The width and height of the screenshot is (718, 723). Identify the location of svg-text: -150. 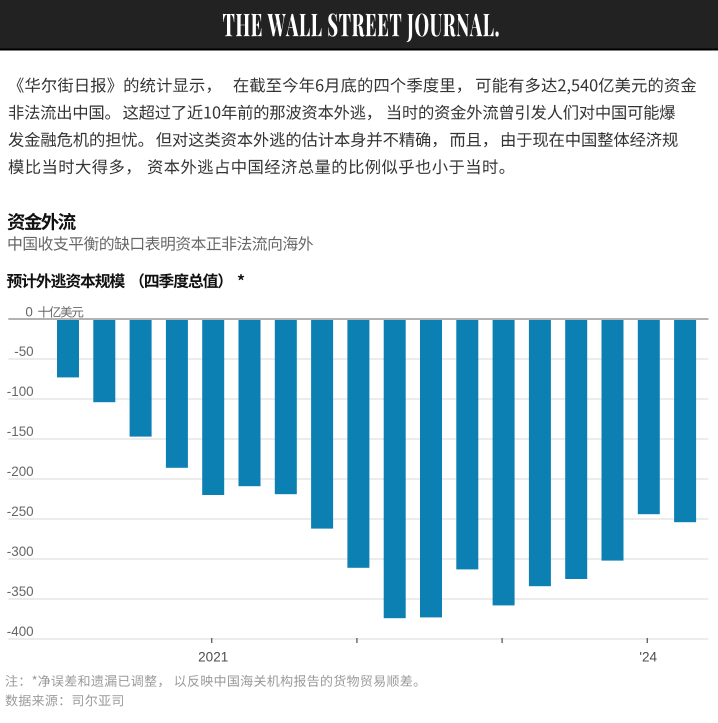
(20, 431).